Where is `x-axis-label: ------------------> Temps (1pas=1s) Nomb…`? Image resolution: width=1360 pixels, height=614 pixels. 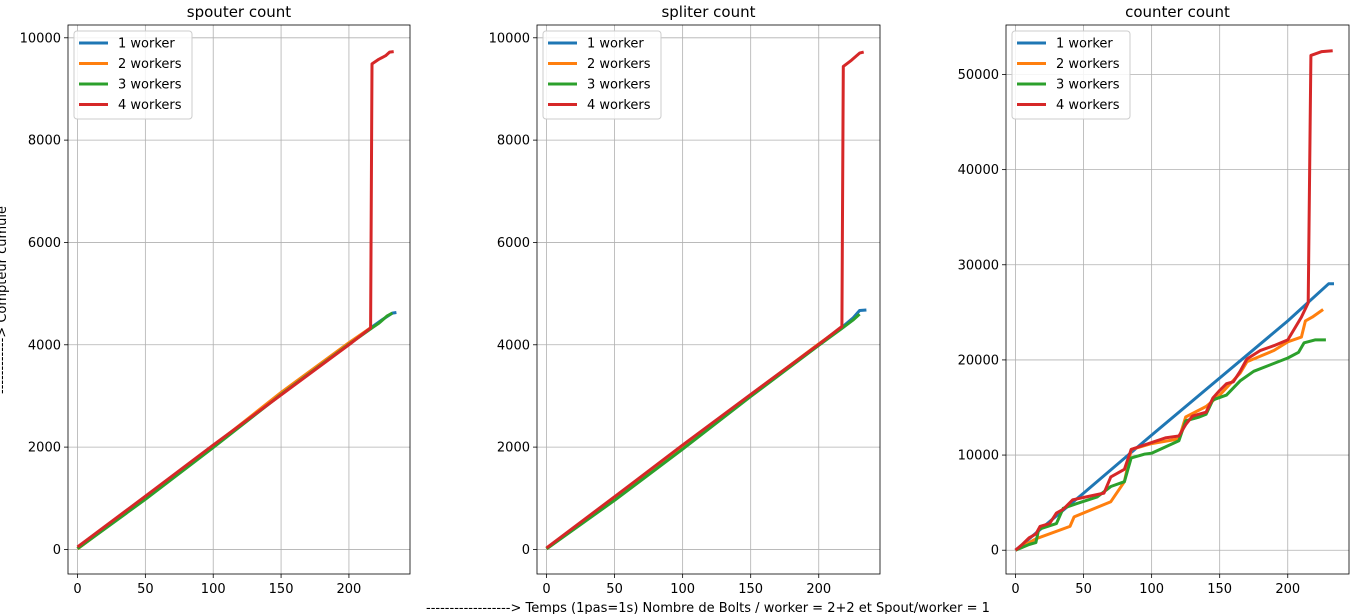 x-axis-label: ------------------> Temps (1pas=1s) Nomb… is located at coordinates (708, 607).